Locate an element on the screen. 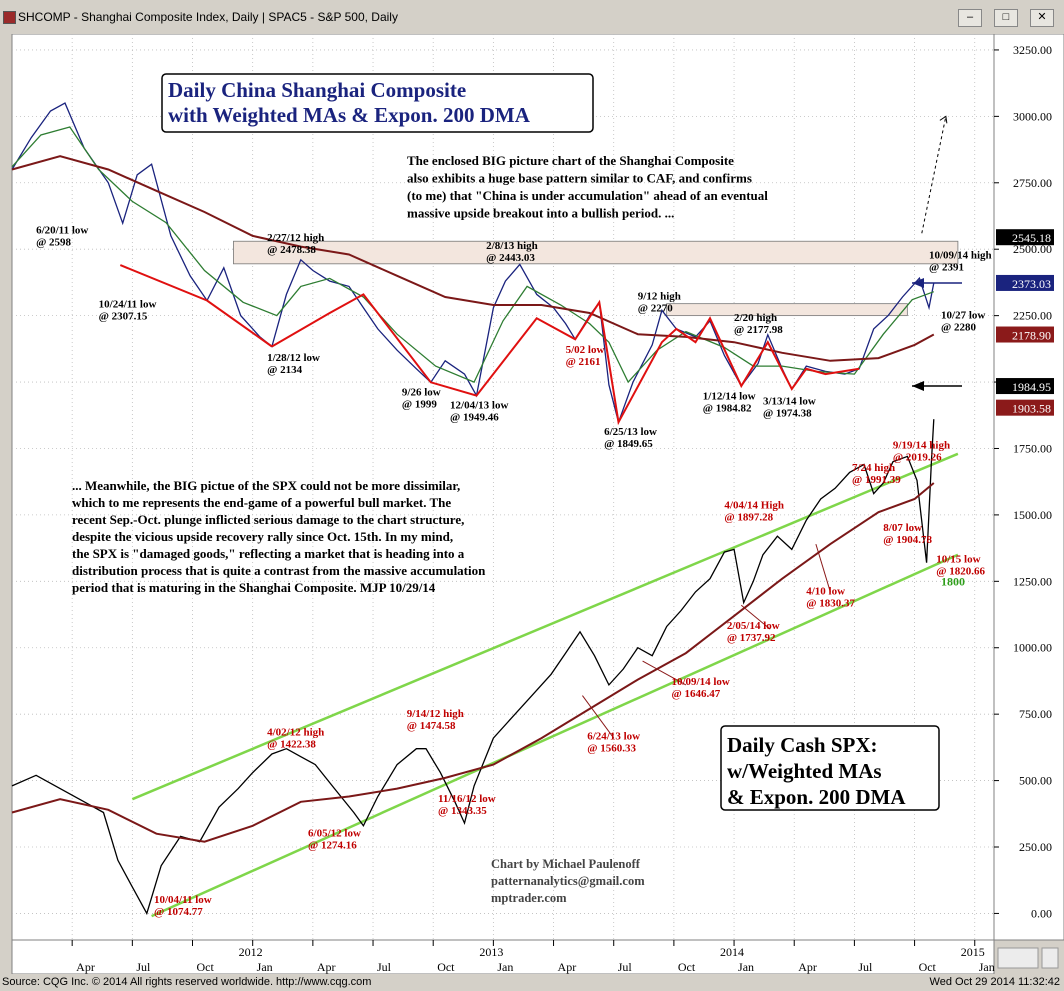  annotation-text: 9/12 high is located at coordinates (659, 297).